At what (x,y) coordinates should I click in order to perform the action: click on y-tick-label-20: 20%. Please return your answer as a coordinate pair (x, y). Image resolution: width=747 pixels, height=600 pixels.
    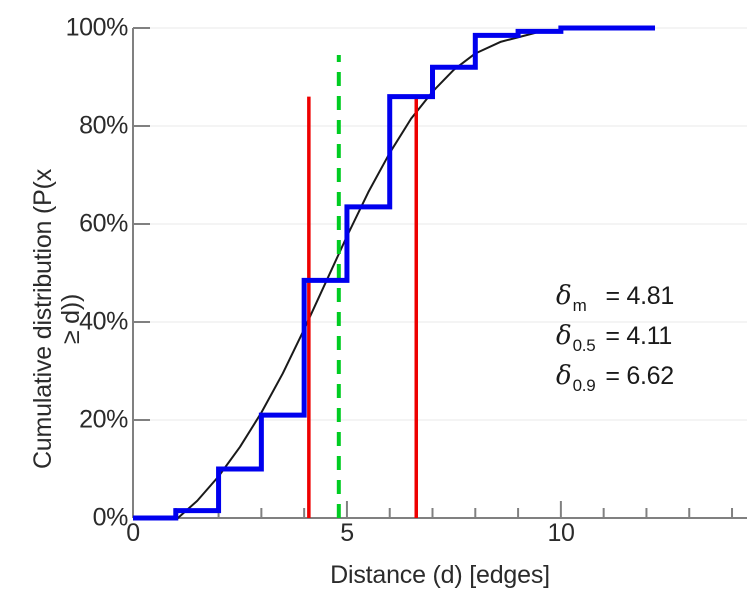
    Looking at the image, I should click on (103, 419).